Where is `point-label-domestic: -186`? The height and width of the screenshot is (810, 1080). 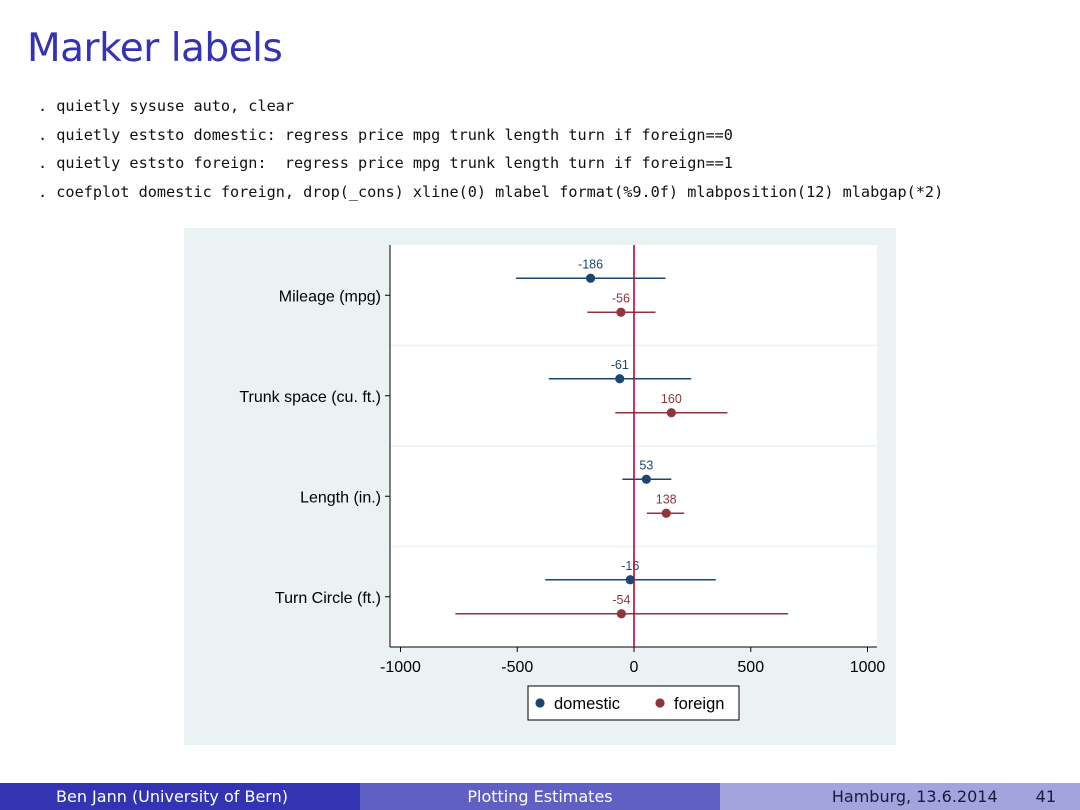
point-label-domestic: -186 is located at coordinates (590, 264).